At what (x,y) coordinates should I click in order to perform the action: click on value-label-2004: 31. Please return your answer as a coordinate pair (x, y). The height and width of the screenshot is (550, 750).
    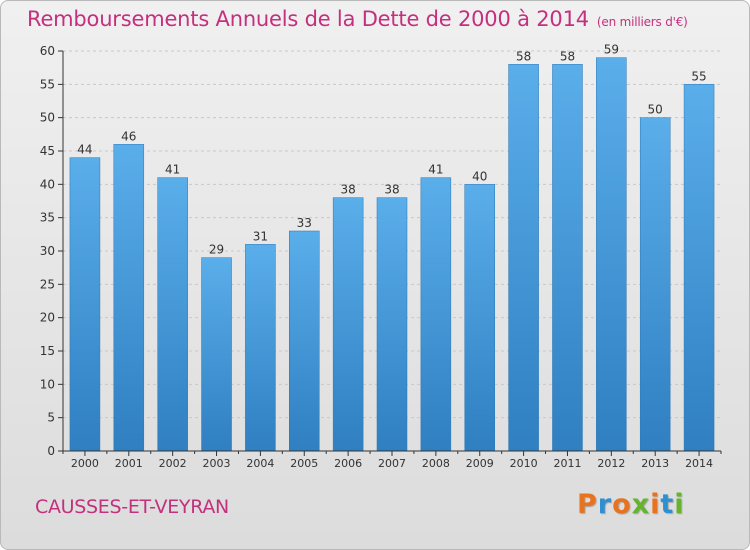
    Looking at the image, I should click on (260, 236).